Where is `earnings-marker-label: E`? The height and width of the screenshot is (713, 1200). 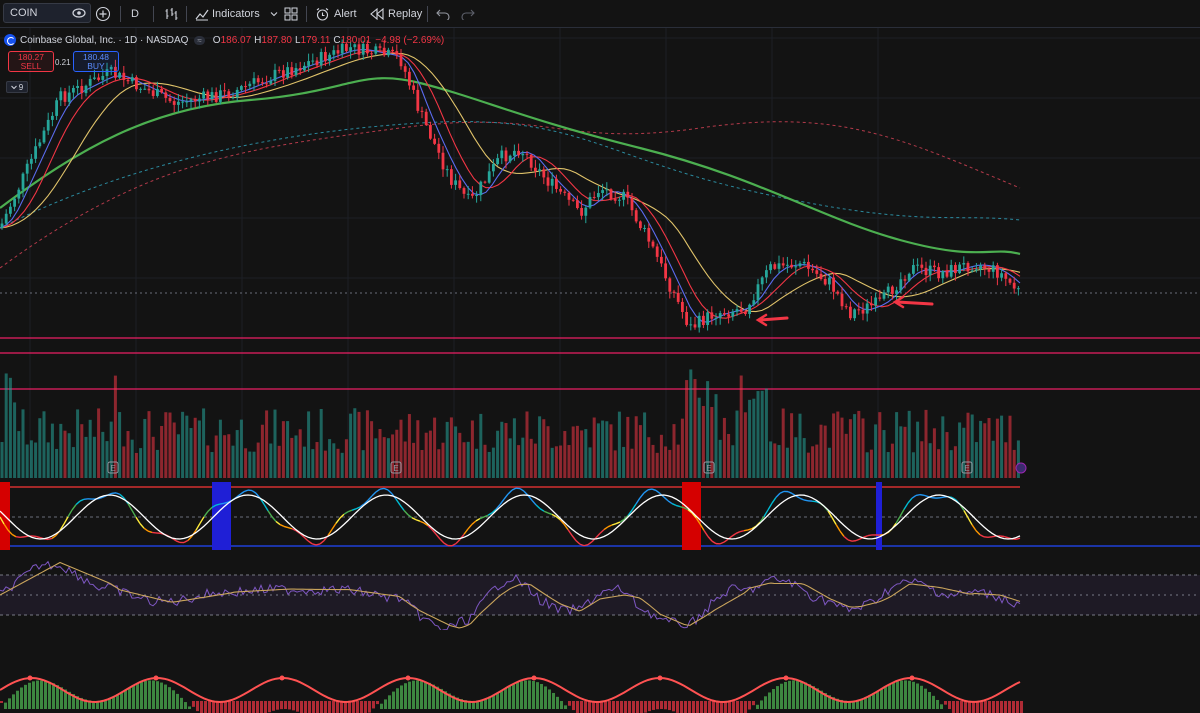
earnings-marker-label: E is located at coordinates (708, 468).